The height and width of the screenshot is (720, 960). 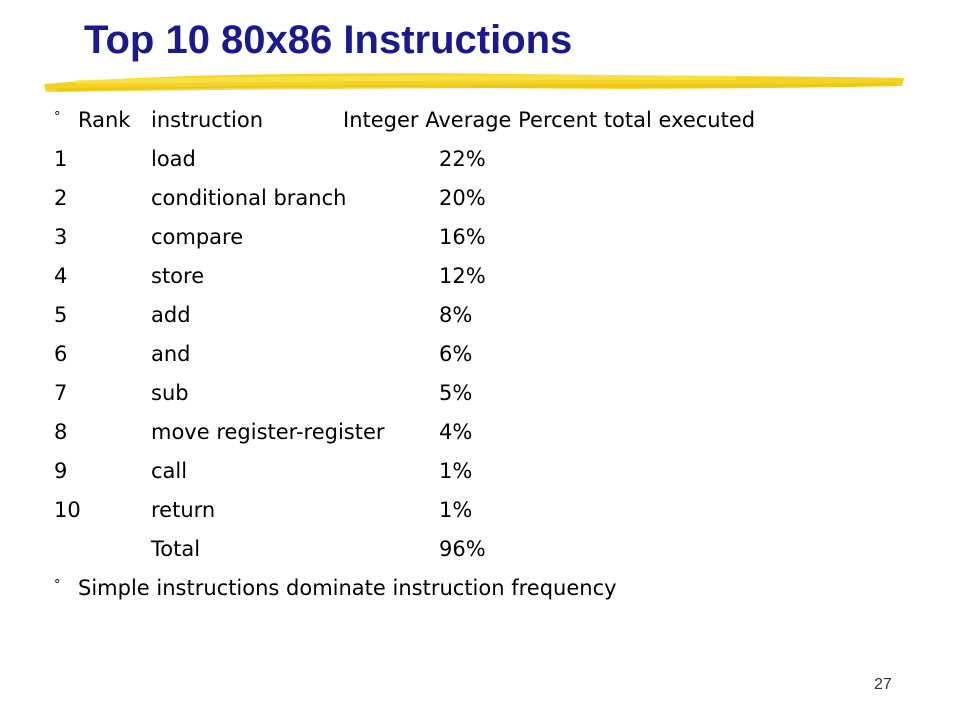 What do you see at coordinates (183, 510) in the screenshot?
I see `instruction-cell: return` at bounding box center [183, 510].